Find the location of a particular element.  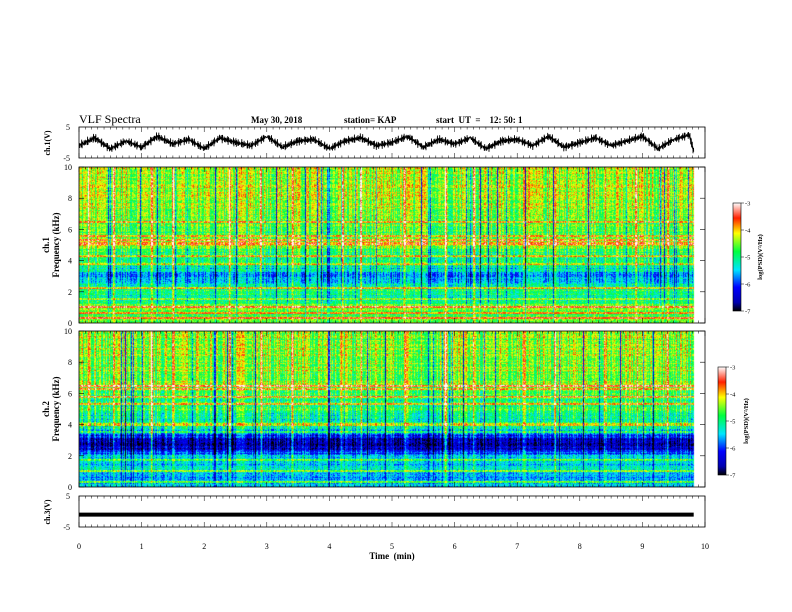

x-tick-label: 3 is located at coordinates (267, 546).